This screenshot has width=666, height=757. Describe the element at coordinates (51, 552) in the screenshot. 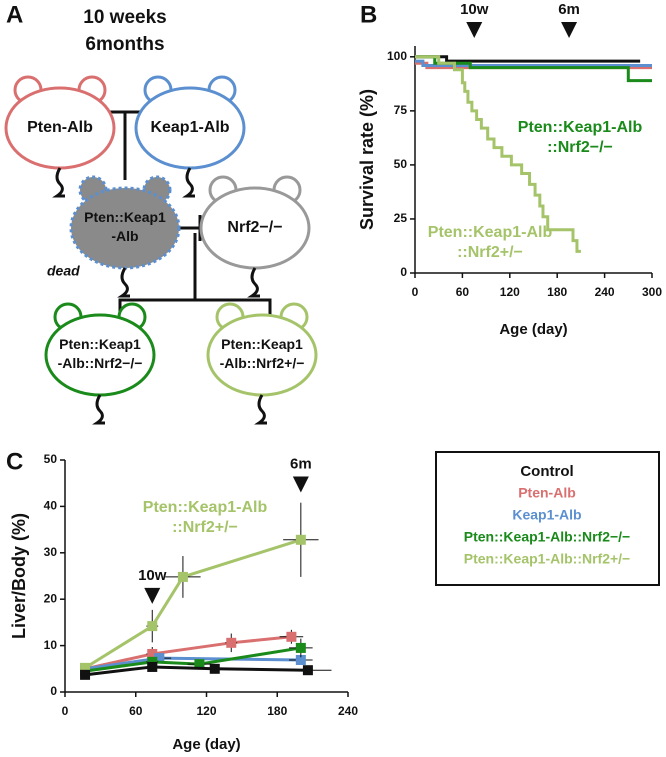

I see `y-tick-label: 30` at that location.